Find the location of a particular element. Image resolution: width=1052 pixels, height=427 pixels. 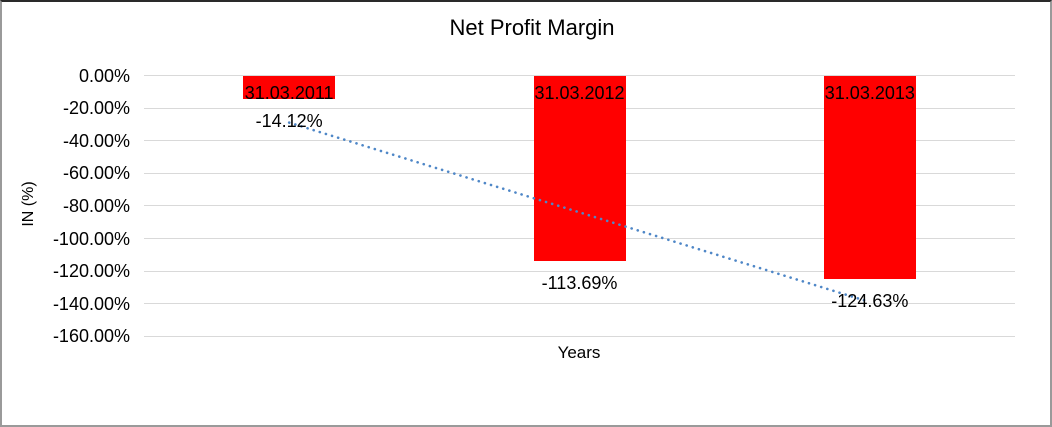

x-axis-title: Years is located at coordinates (579, 352).